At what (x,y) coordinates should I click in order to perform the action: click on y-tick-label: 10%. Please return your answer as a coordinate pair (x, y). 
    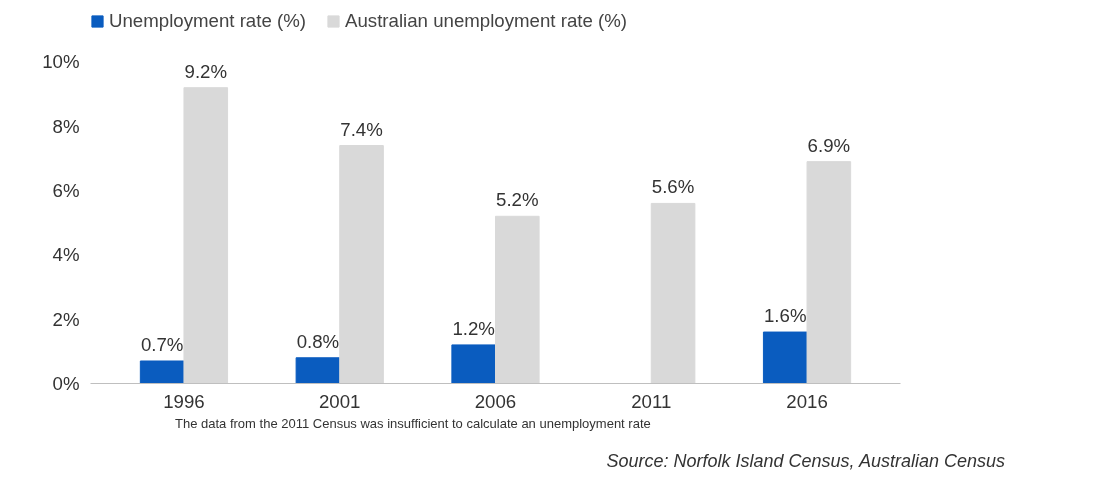
    Looking at the image, I should click on (61, 62).